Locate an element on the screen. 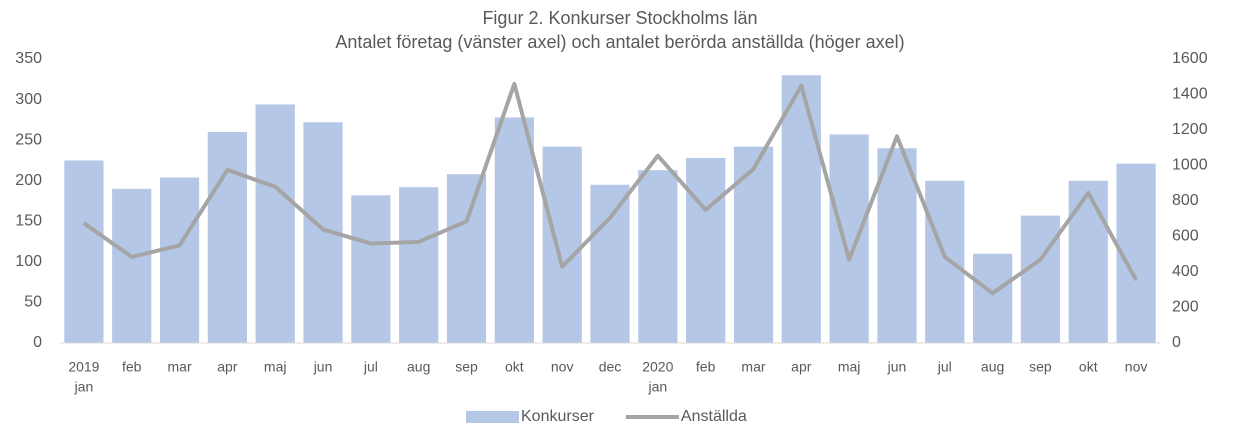 This screenshot has height=428, width=1233. y2-tick-label: 1600 is located at coordinates (1190, 58).